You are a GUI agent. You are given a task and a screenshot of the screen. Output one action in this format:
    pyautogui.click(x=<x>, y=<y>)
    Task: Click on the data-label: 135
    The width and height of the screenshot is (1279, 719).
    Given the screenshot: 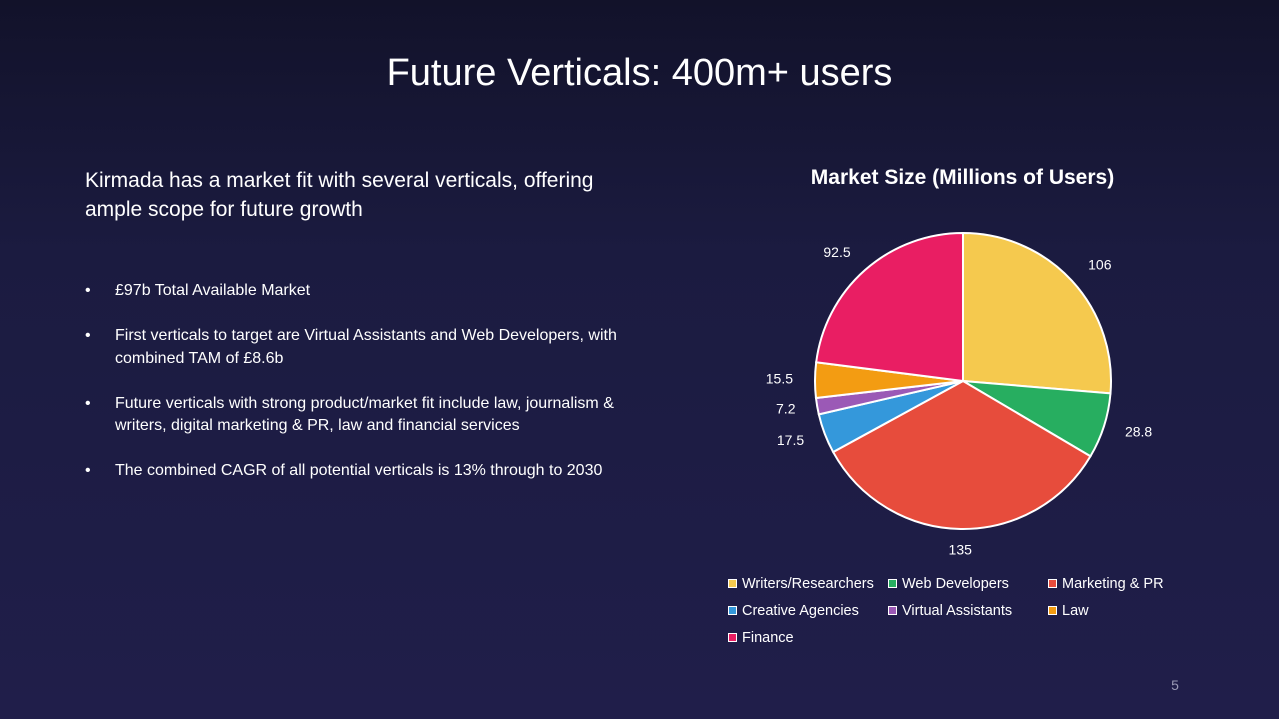 What is the action you would take?
    pyautogui.click(x=961, y=550)
    